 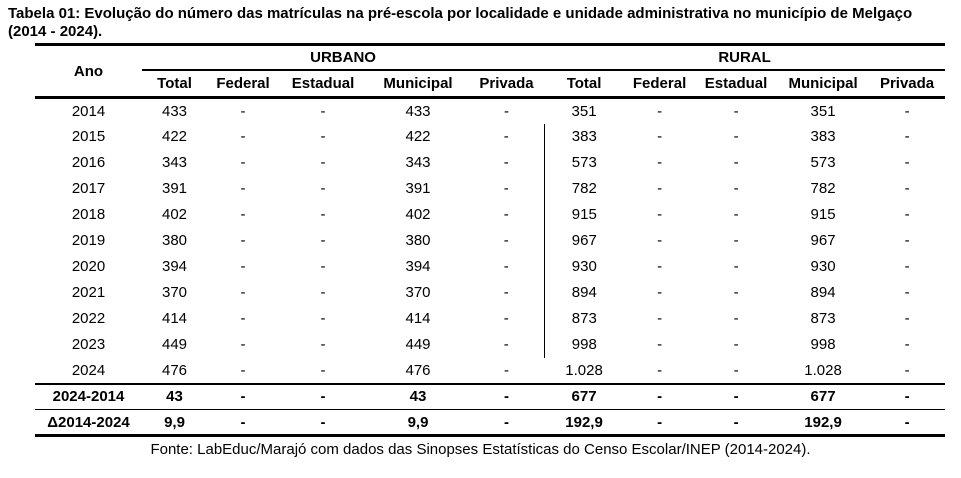 What do you see at coordinates (584, 214) in the screenshot?
I see `data-cell: 915` at bounding box center [584, 214].